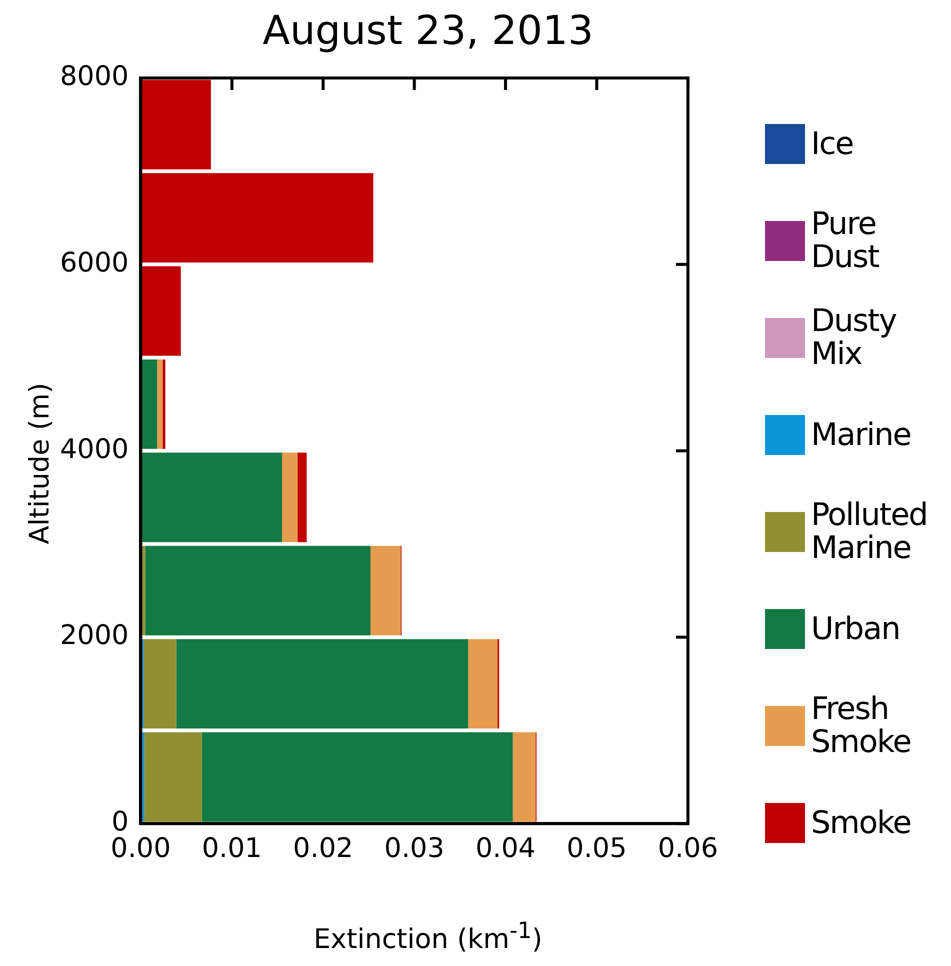 The image size is (951, 966). I want to click on x-tick-label: 0.02, so click(323, 848).